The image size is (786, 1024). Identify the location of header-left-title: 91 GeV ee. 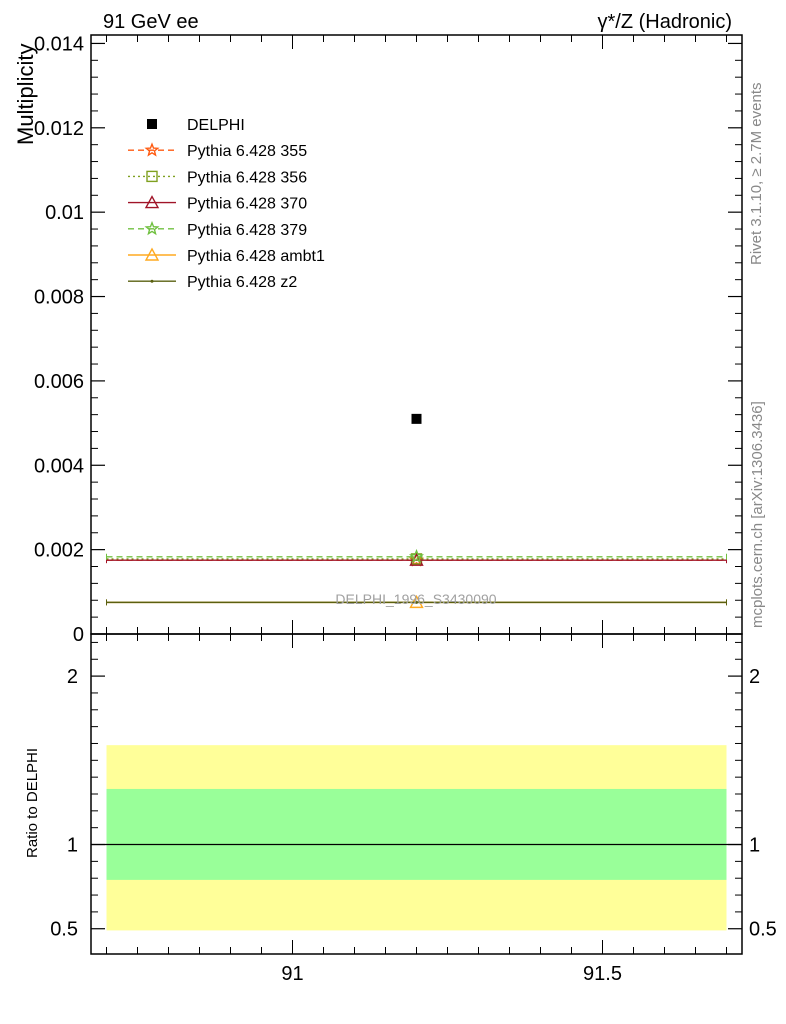
(151, 22).